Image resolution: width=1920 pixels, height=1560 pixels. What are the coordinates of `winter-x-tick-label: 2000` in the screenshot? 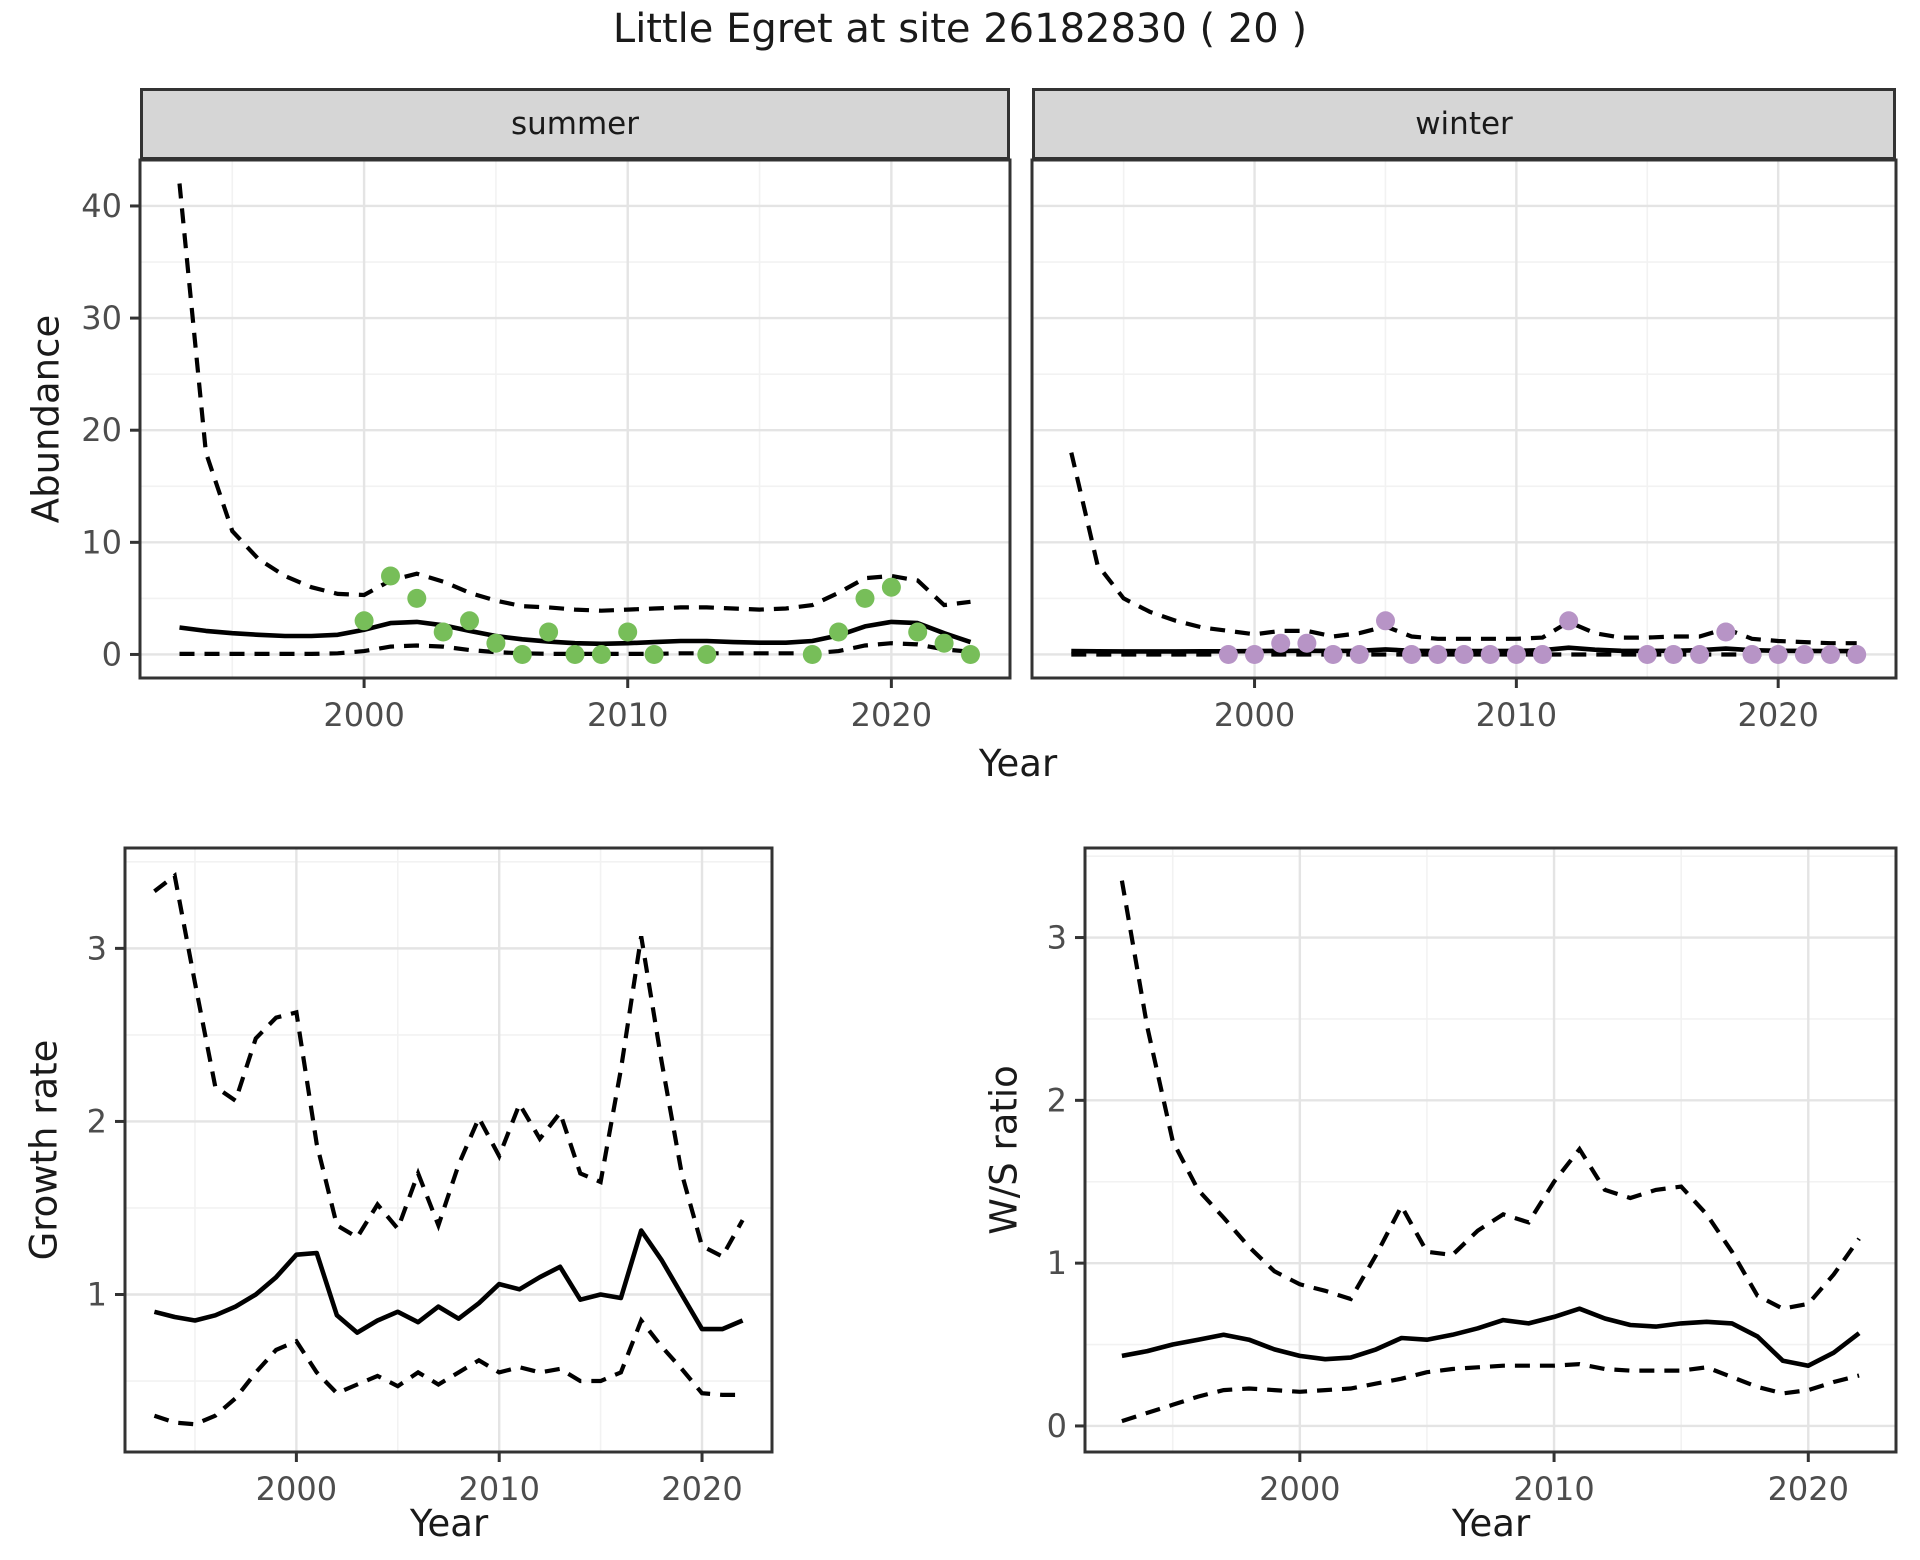 It's located at (1254, 715).